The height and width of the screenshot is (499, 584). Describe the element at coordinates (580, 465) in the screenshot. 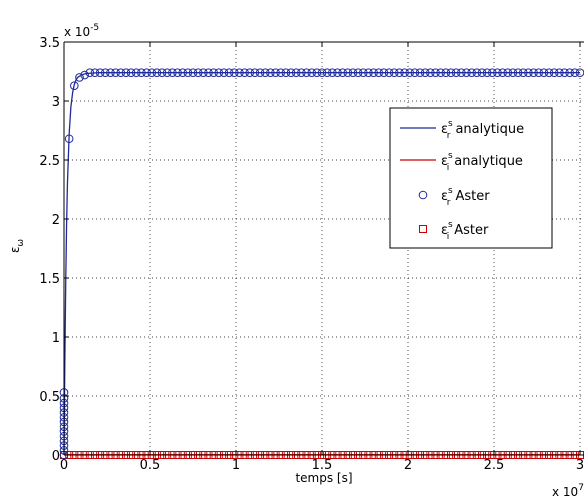

I see `x-tick-label: 3` at that location.